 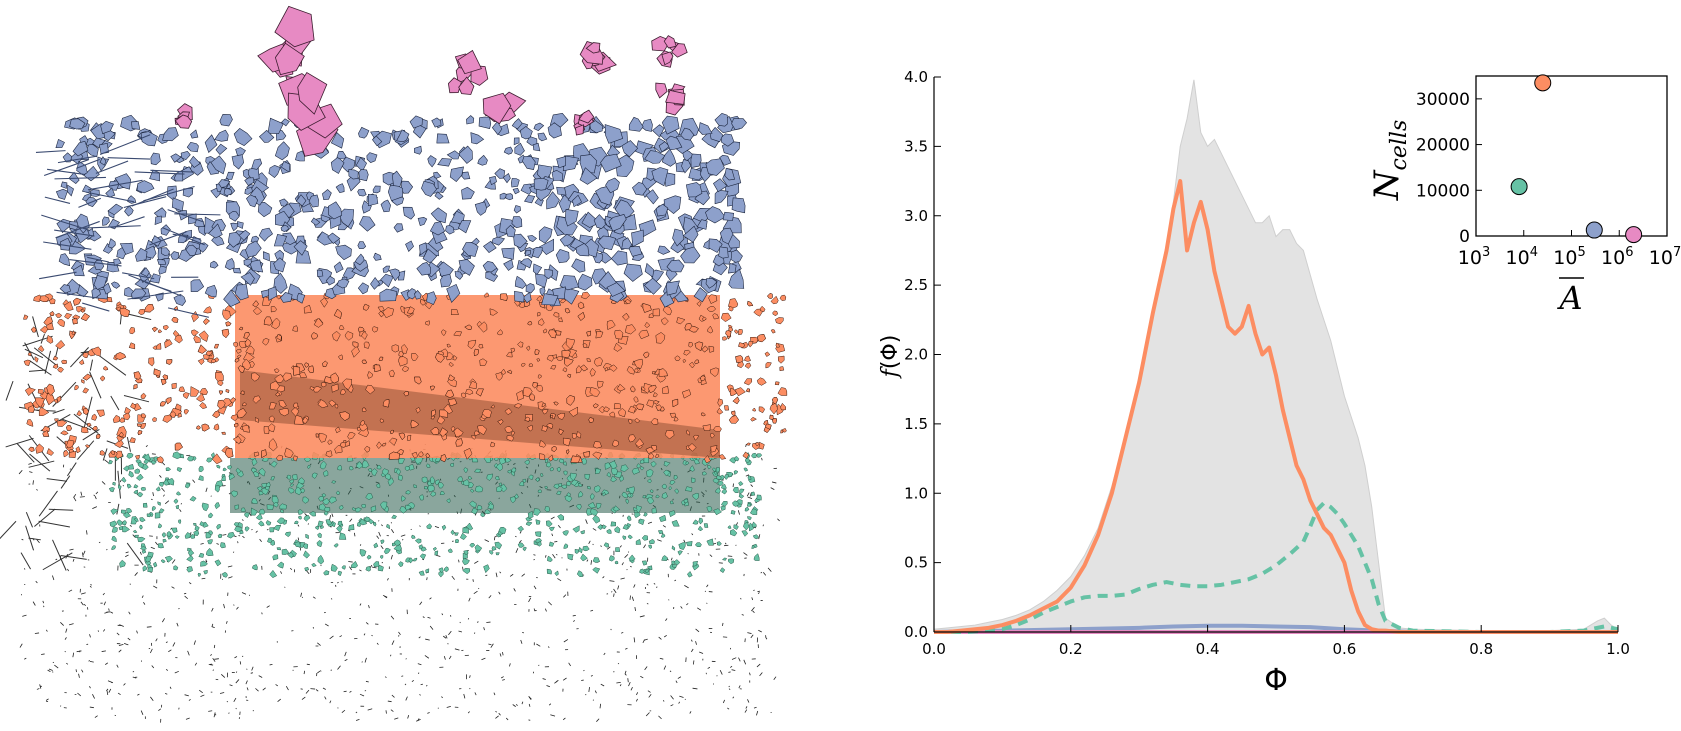 What do you see at coordinates (1618, 649) in the screenshot?
I see `x-tick-label: 1.0` at bounding box center [1618, 649].